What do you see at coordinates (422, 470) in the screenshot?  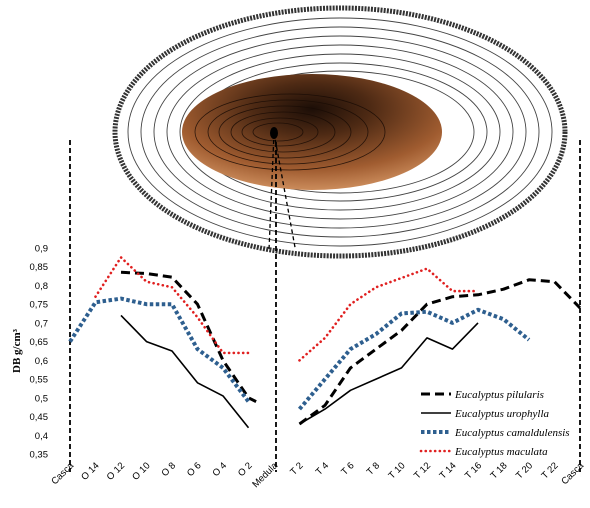 I see `x-tick-label: T 12` at bounding box center [422, 470].